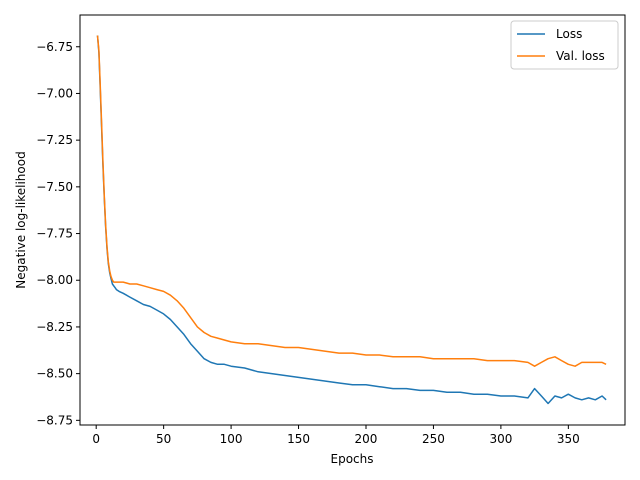  I want to click on y-tick-label: −7.50, so click(54, 187).